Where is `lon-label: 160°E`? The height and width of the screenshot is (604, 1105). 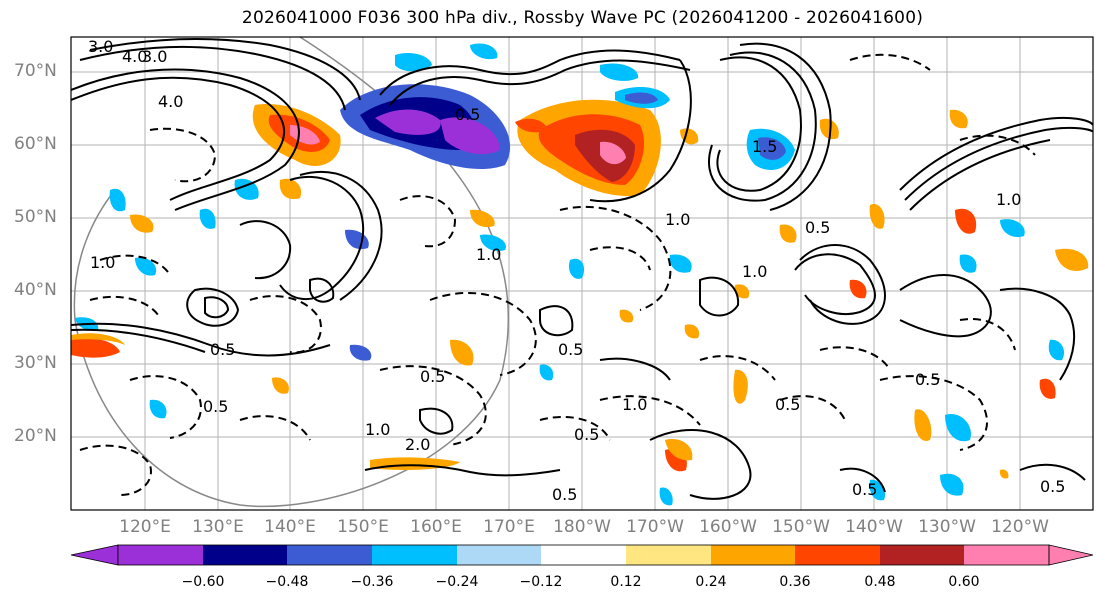
lon-label: 160°E is located at coordinates (436, 527).